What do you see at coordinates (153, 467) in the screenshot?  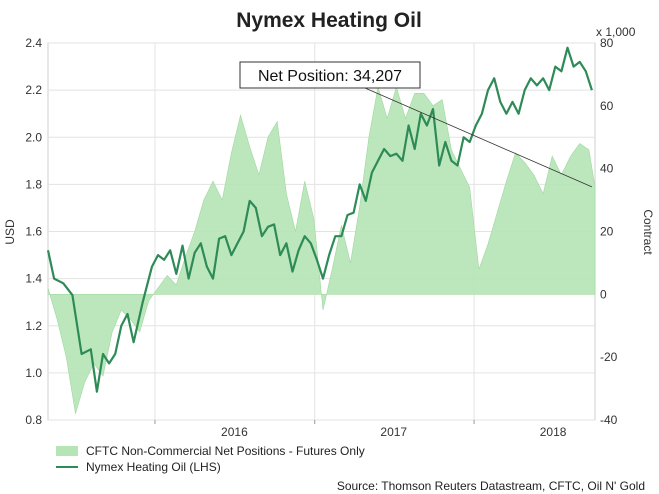 I see `legend-line-label: Nymex Heating Oil (LHS)` at bounding box center [153, 467].